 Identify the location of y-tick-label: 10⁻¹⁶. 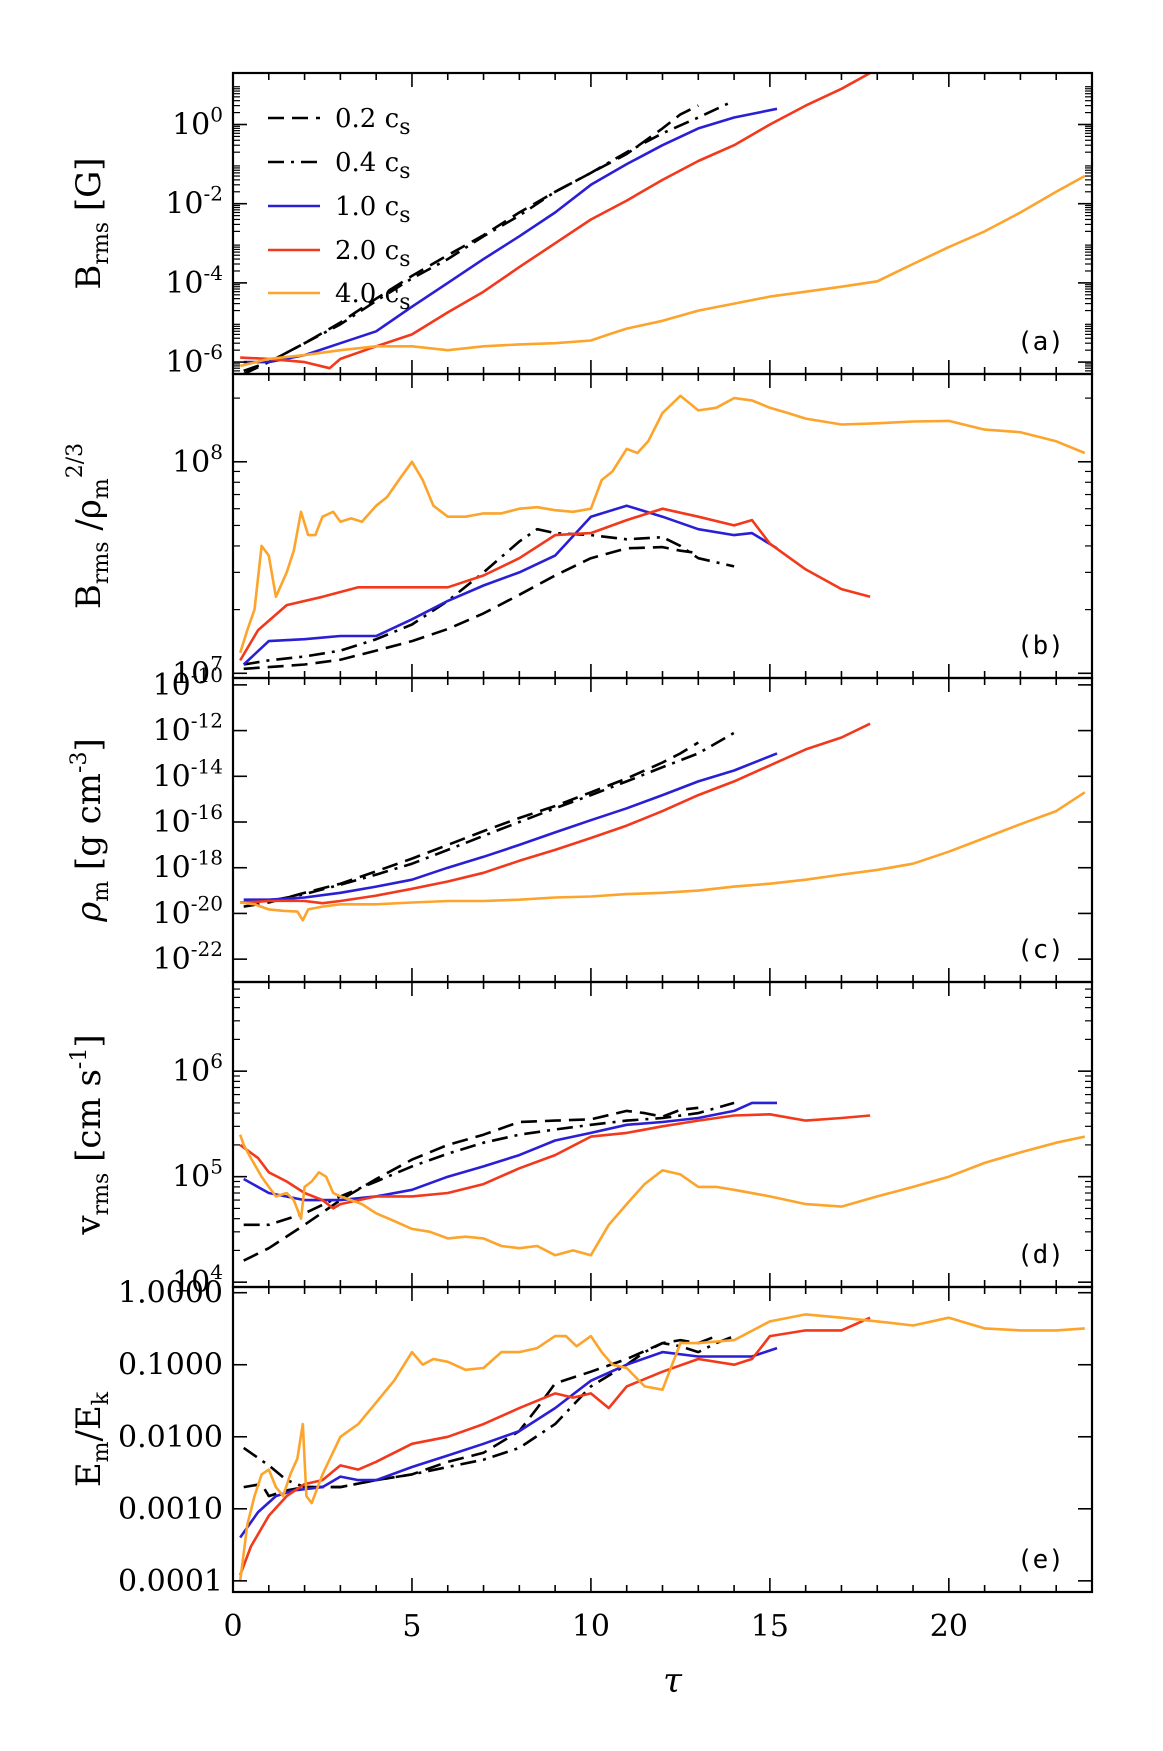
(188, 820).